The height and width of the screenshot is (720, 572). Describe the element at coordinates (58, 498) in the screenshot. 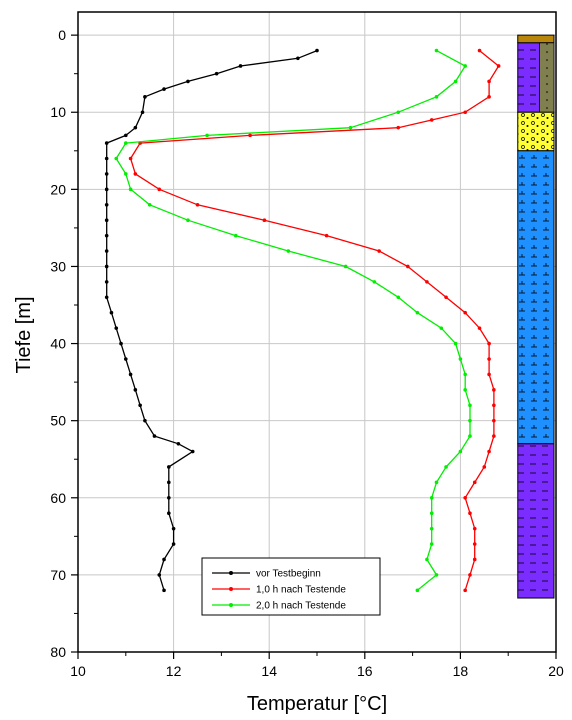

I see `y-tick-label: 60` at that location.